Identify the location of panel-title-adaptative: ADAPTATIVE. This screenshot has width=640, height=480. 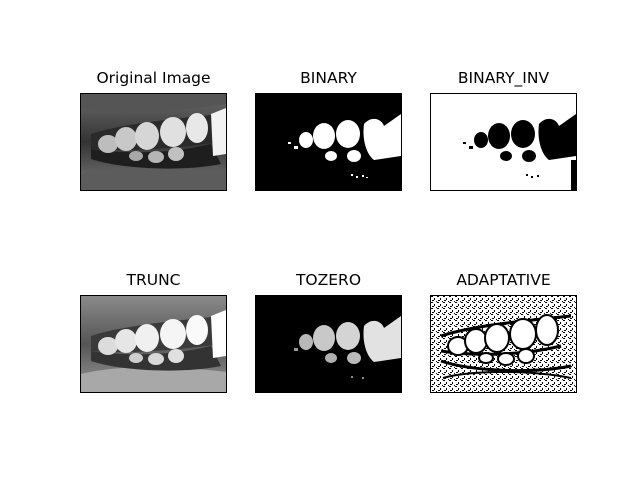
(503, 280).